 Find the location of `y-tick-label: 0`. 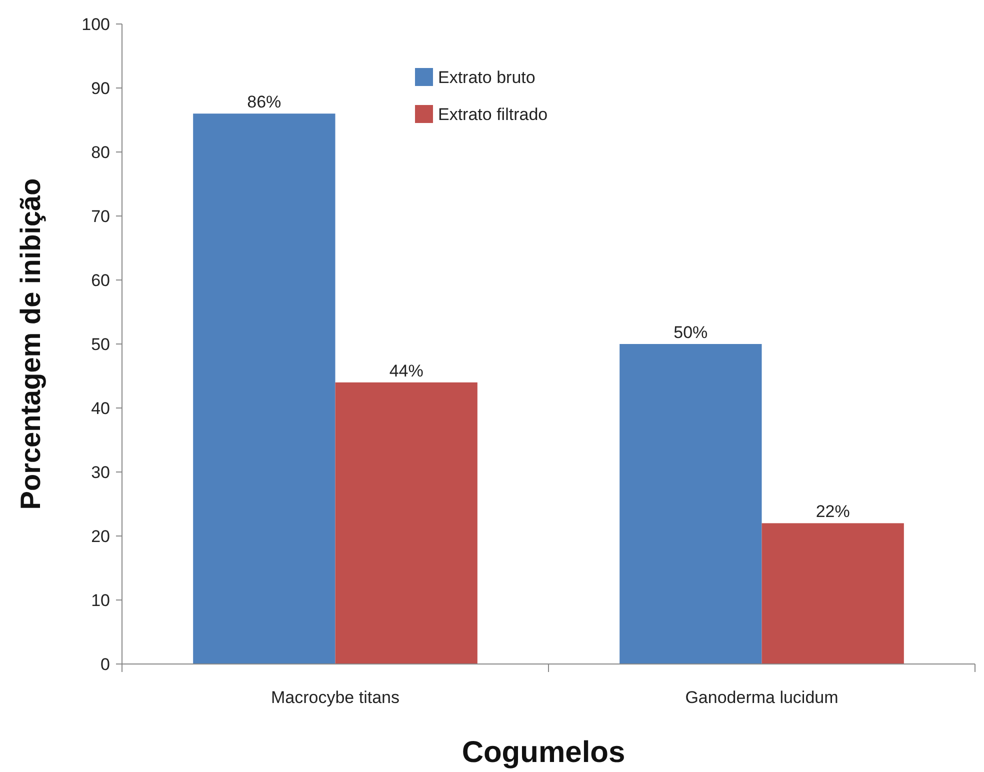

y-tick-label: 0 is located at coordinates (105, 664).